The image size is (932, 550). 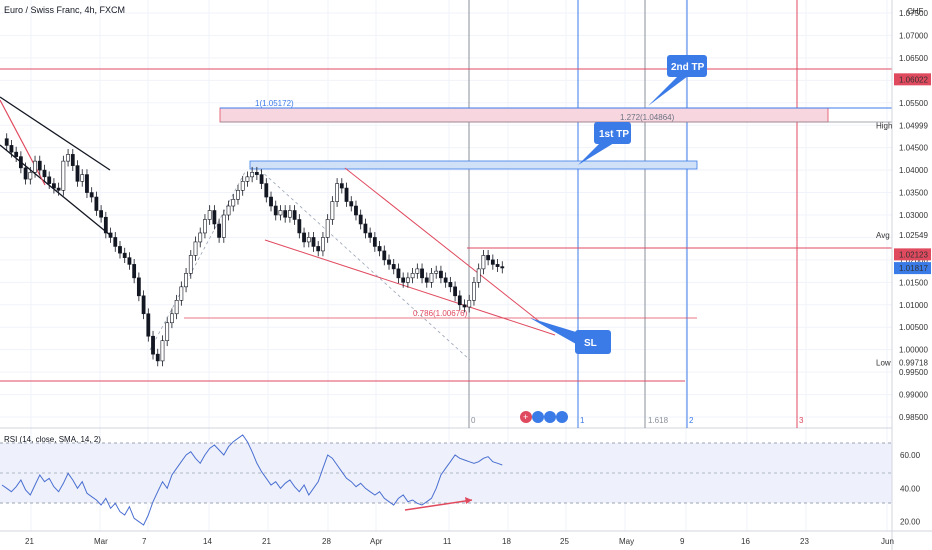 What do you see at coordinates (913, 103) in the screenshot?
I see `price-tick-label: 1.05500` at bounding box center [913, 103].